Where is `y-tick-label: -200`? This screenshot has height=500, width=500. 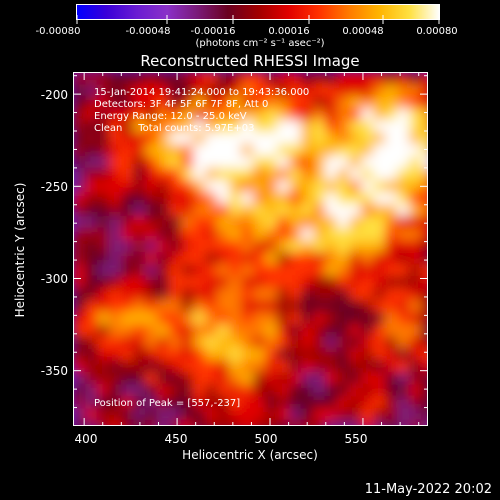 y-tick-label: -200 is located at coordinates (54, 95).